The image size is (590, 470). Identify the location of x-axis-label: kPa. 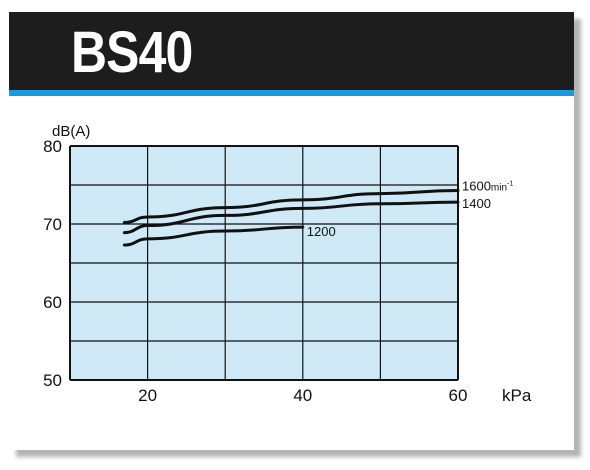
(517, 395).